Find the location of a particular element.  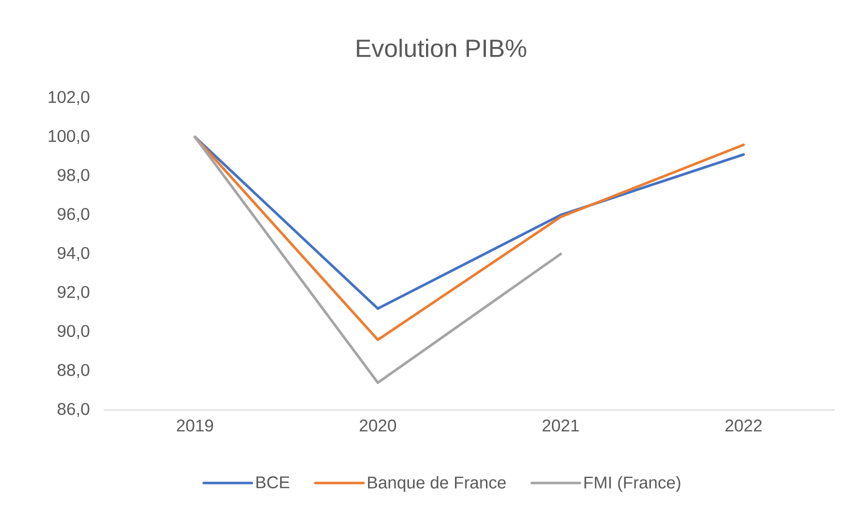

chart-title: Evolution PIB% is located at coordinates (441, 48).